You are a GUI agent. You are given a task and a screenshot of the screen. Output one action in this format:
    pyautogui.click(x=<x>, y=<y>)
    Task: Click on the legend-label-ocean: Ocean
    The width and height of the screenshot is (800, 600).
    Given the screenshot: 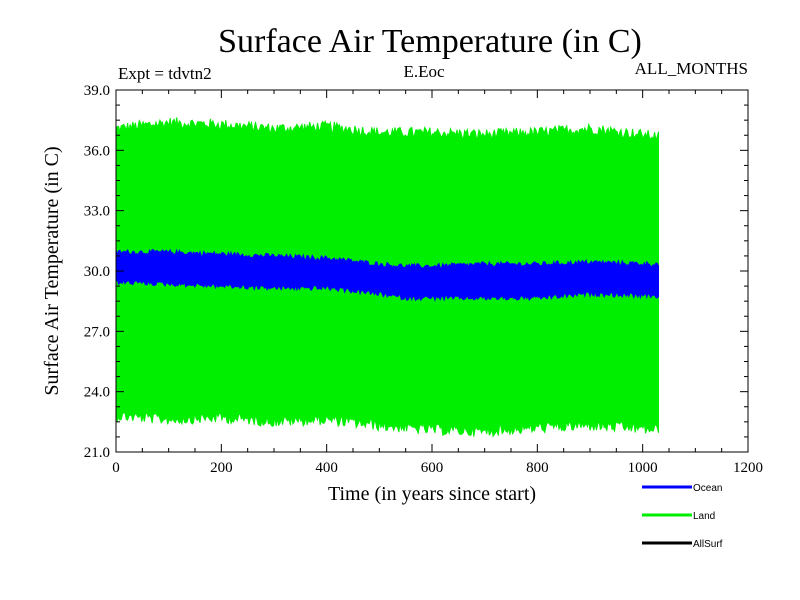 What is the action you would take?
    pyautogui.click(x=707, y=488)
    